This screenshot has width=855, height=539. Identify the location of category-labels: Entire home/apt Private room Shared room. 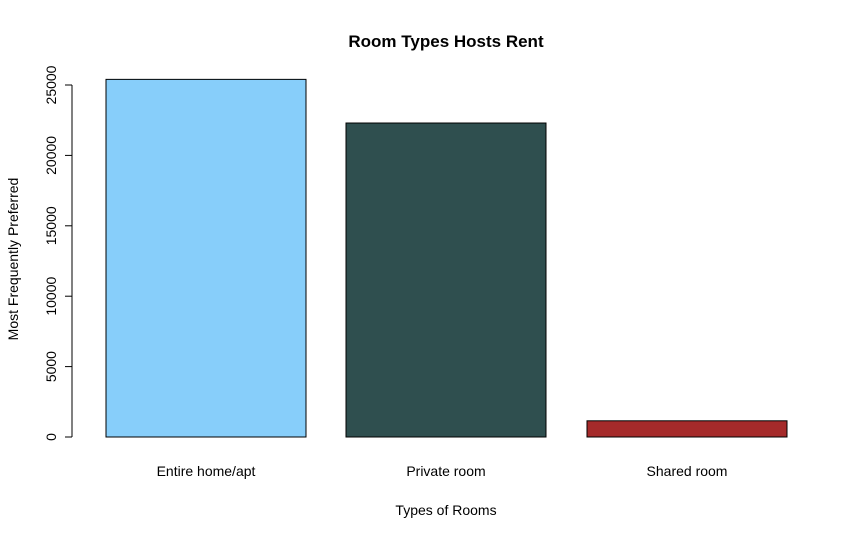
(442, 471).